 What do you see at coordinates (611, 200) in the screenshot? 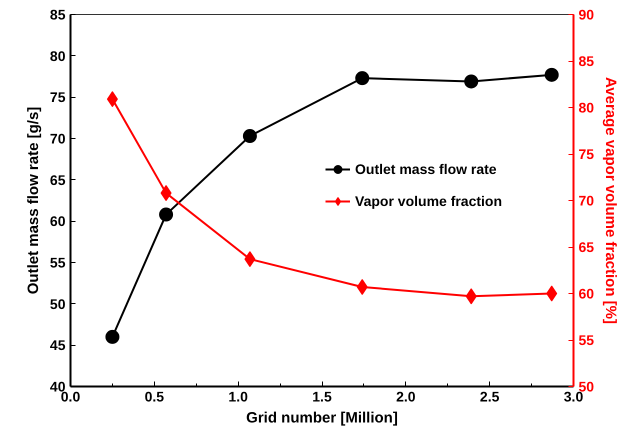
I see `y2-axis-title: Average vapor volume fraction [%]` at bounding box center [611, 200].